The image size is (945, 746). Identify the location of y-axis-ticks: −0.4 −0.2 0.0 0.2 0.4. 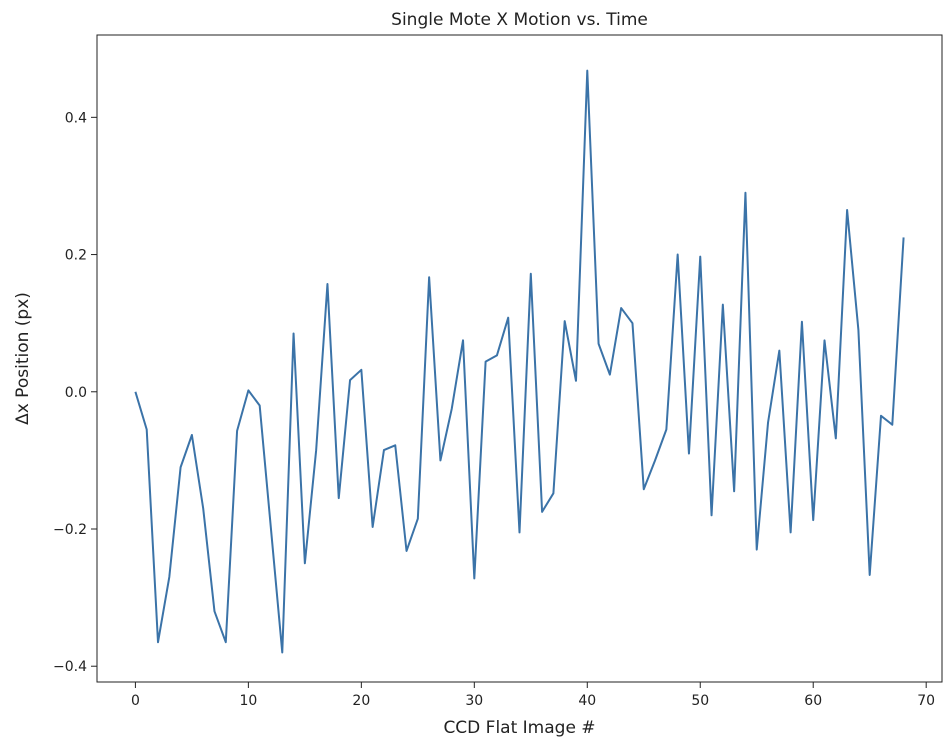
(75, 392).